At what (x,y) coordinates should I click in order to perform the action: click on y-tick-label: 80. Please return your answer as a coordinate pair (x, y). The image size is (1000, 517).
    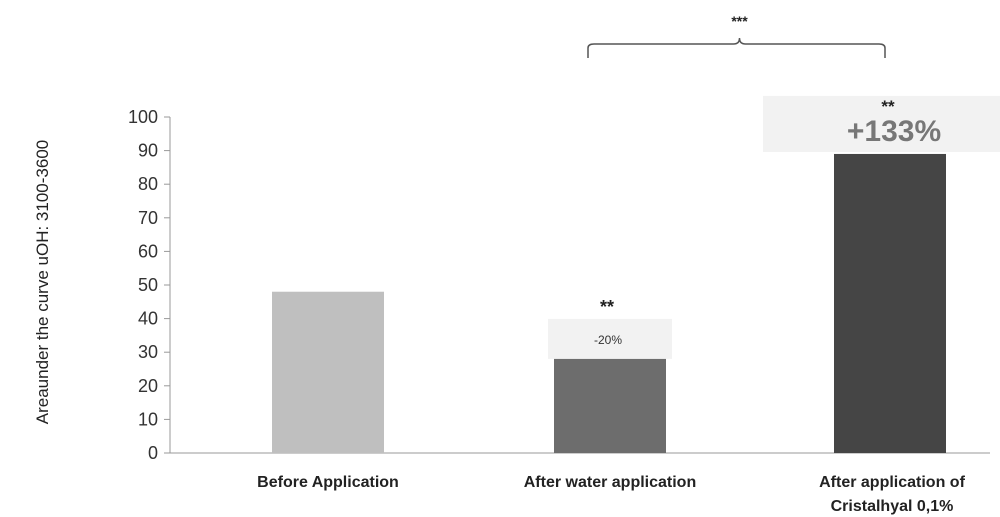
    Looking at the image, I should click on (148, 184).